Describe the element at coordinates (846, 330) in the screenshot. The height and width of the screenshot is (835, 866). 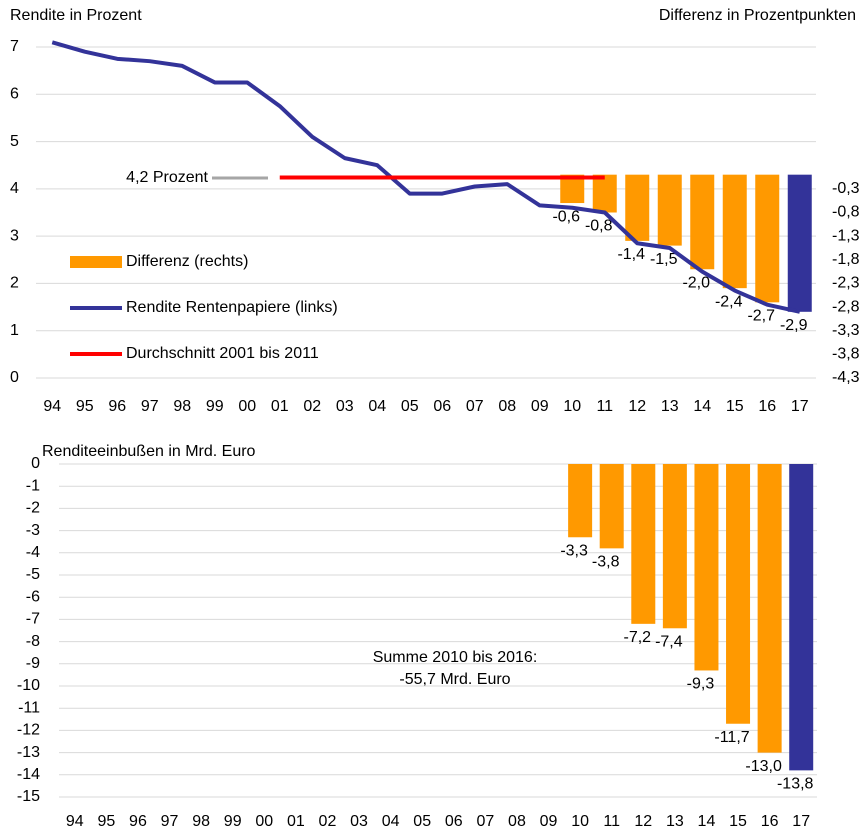
I see `y2-tick-label: -3,3` at that location.